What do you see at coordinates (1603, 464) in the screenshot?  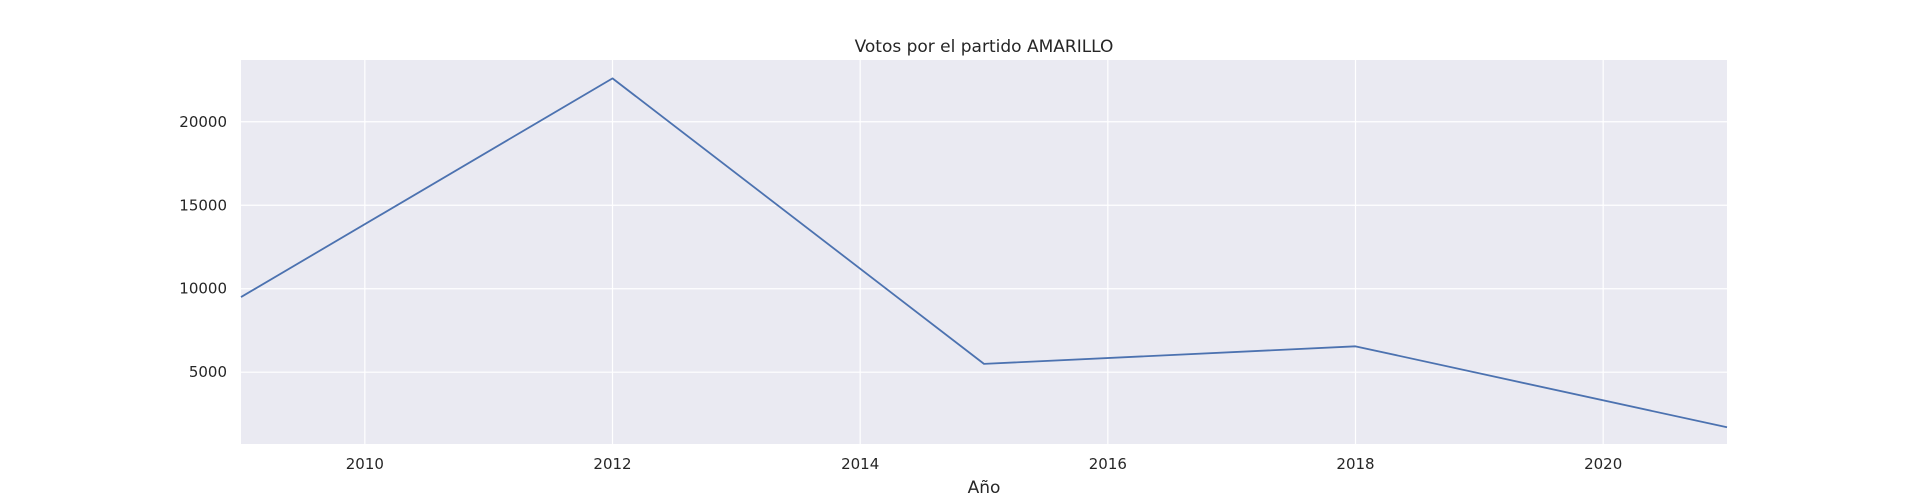 I see `x-tick-label: 2020` at bounding box center [1603, 464].